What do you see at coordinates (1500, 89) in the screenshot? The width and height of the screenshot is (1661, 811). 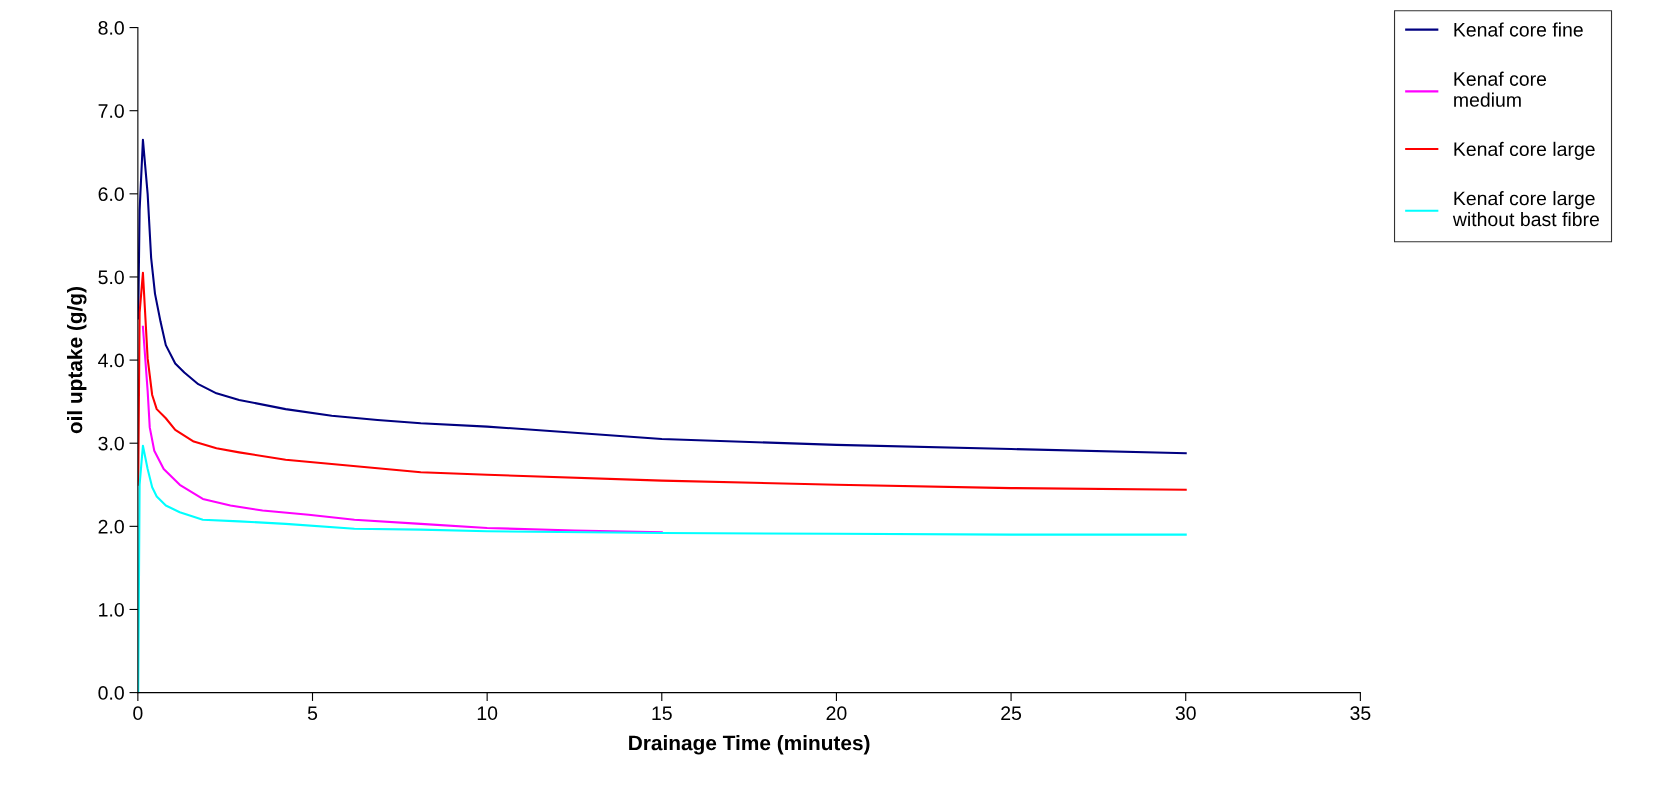 I see `legend-label: Kenaf core medium` at bounding box center [1500, 89].